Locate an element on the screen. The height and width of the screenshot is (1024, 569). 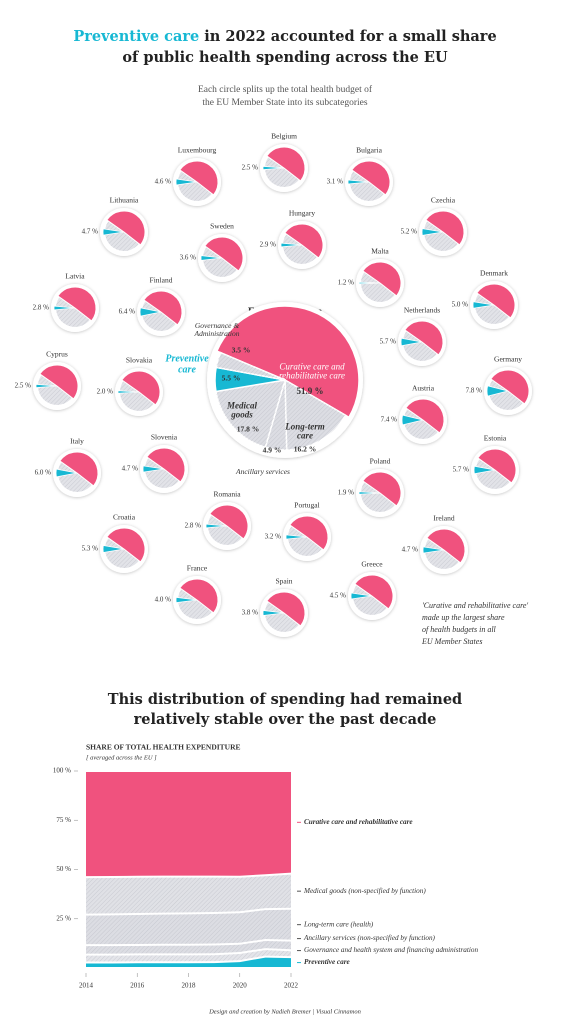
country-name: Latvia is located at coordinates (75, 276).